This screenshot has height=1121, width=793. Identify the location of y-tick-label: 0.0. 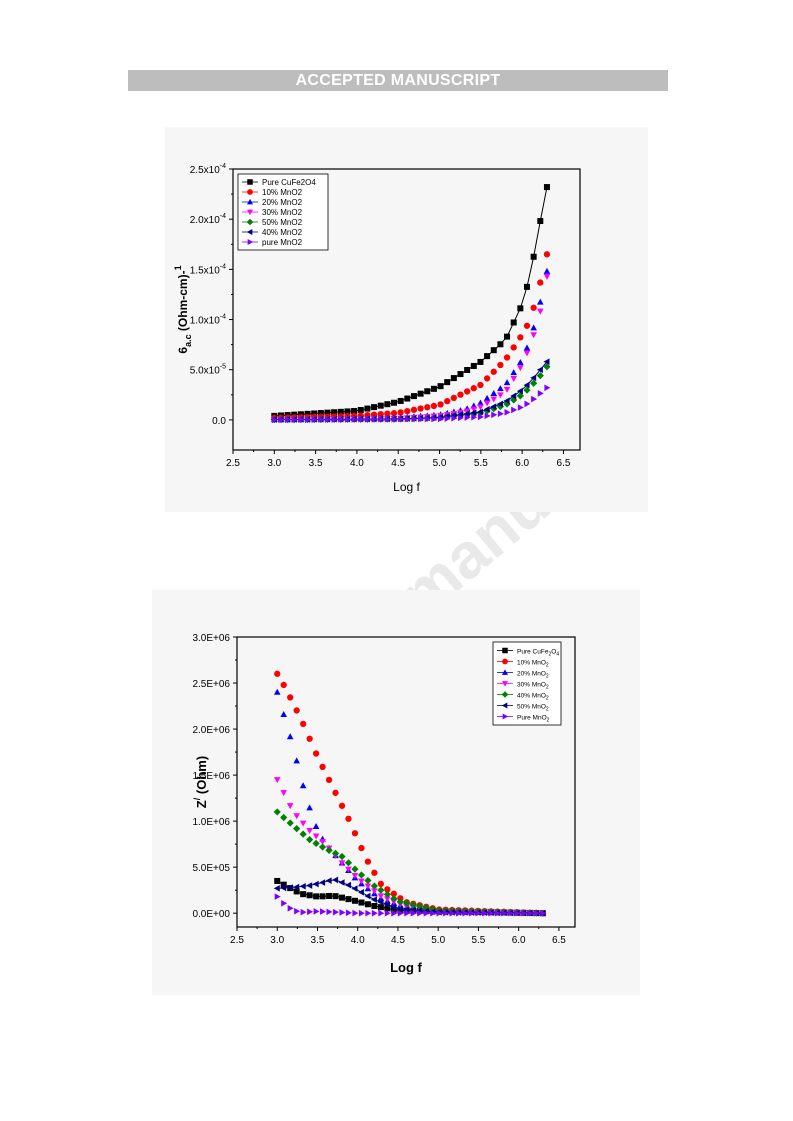
(219, 421).